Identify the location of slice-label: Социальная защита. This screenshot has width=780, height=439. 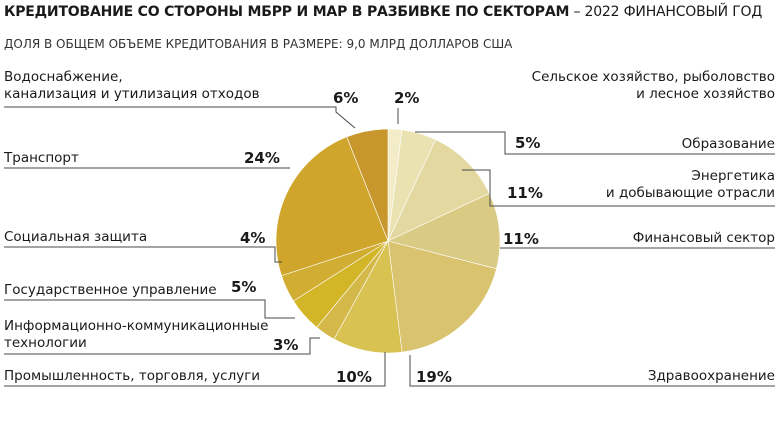
(75, 237).